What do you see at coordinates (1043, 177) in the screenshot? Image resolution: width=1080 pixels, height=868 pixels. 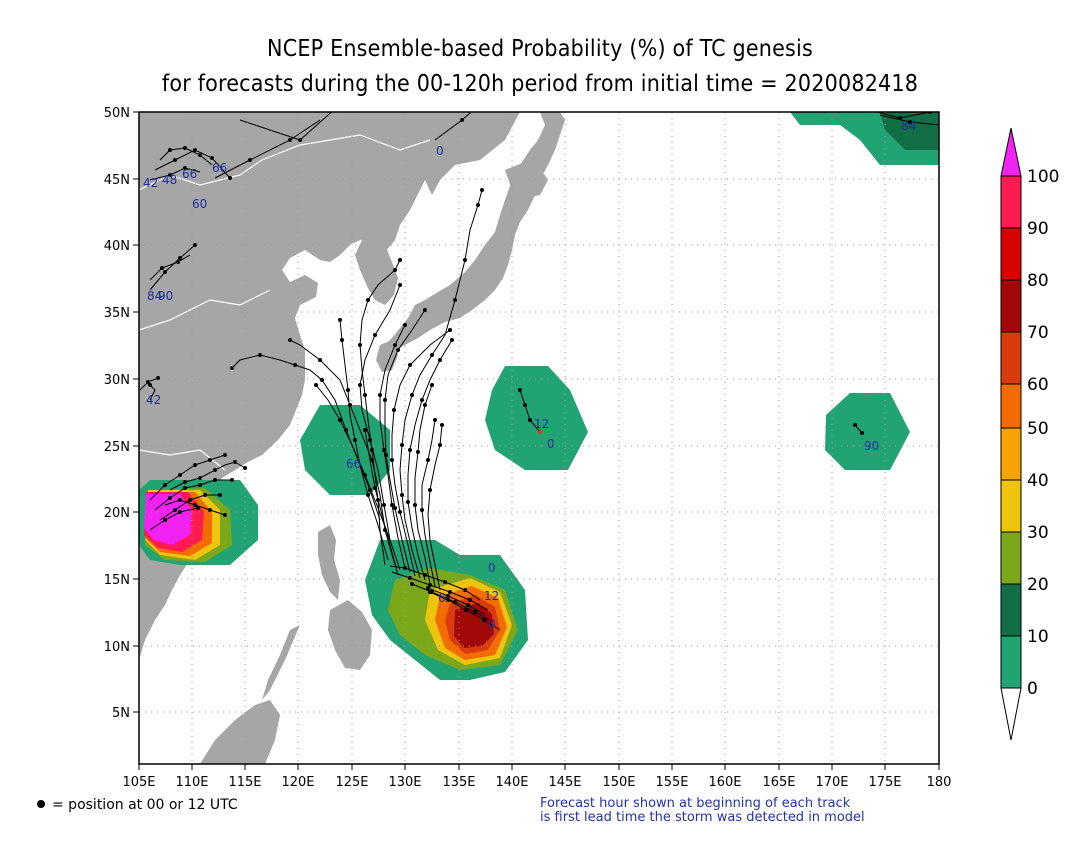 I see `colorbar-label: 100` at bounding box center [1043, 177].